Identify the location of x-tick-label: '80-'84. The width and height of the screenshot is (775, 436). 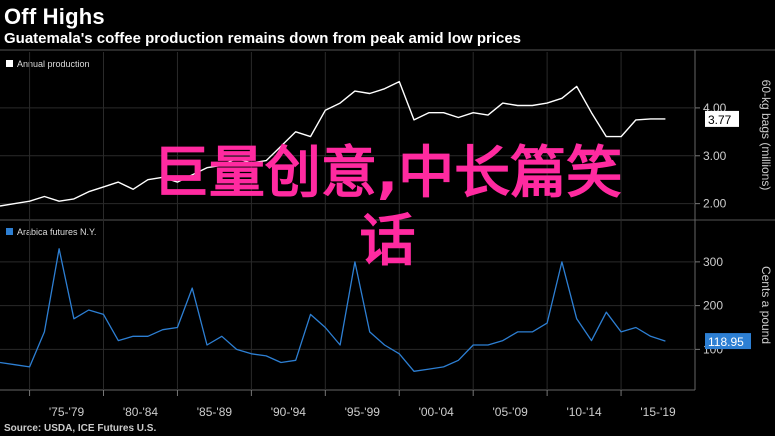
(141, 412).